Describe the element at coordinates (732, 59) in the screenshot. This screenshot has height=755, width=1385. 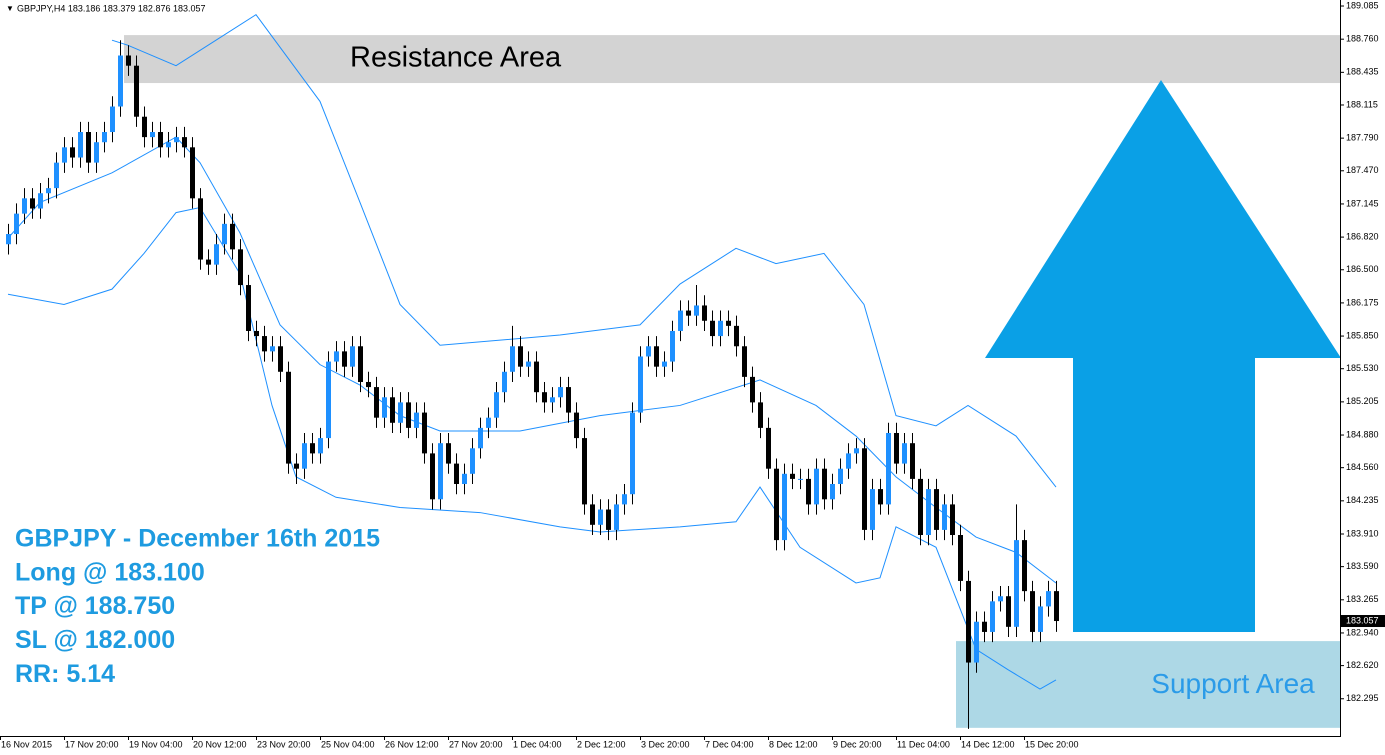
I see `zone` at that location.